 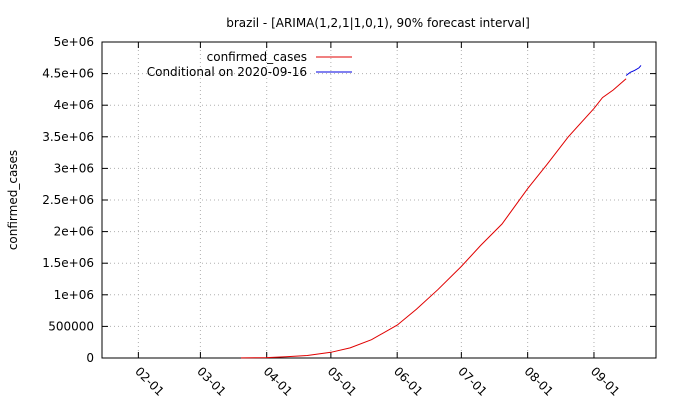 What do you see at coordinates (472, 381) in the screenshot?
I see `x-tick-label: 07-01` at bounding box center [472, 381].